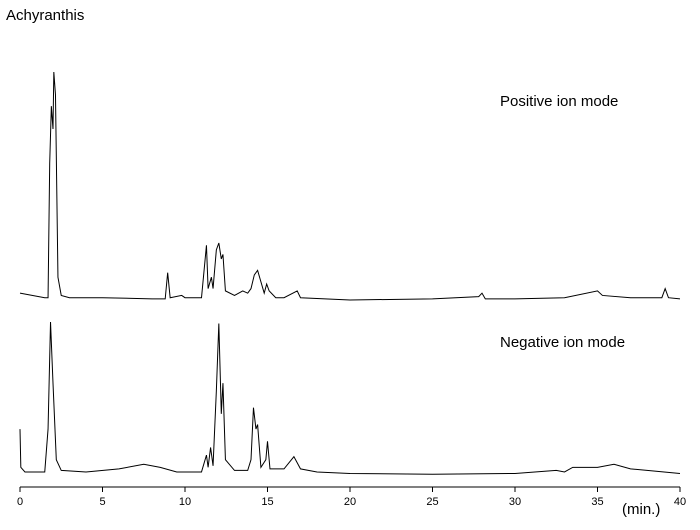 Image resolution: width=700 pixels, height=530 pixels. I want to click on x-tick-label: 5, so click(102, 502).